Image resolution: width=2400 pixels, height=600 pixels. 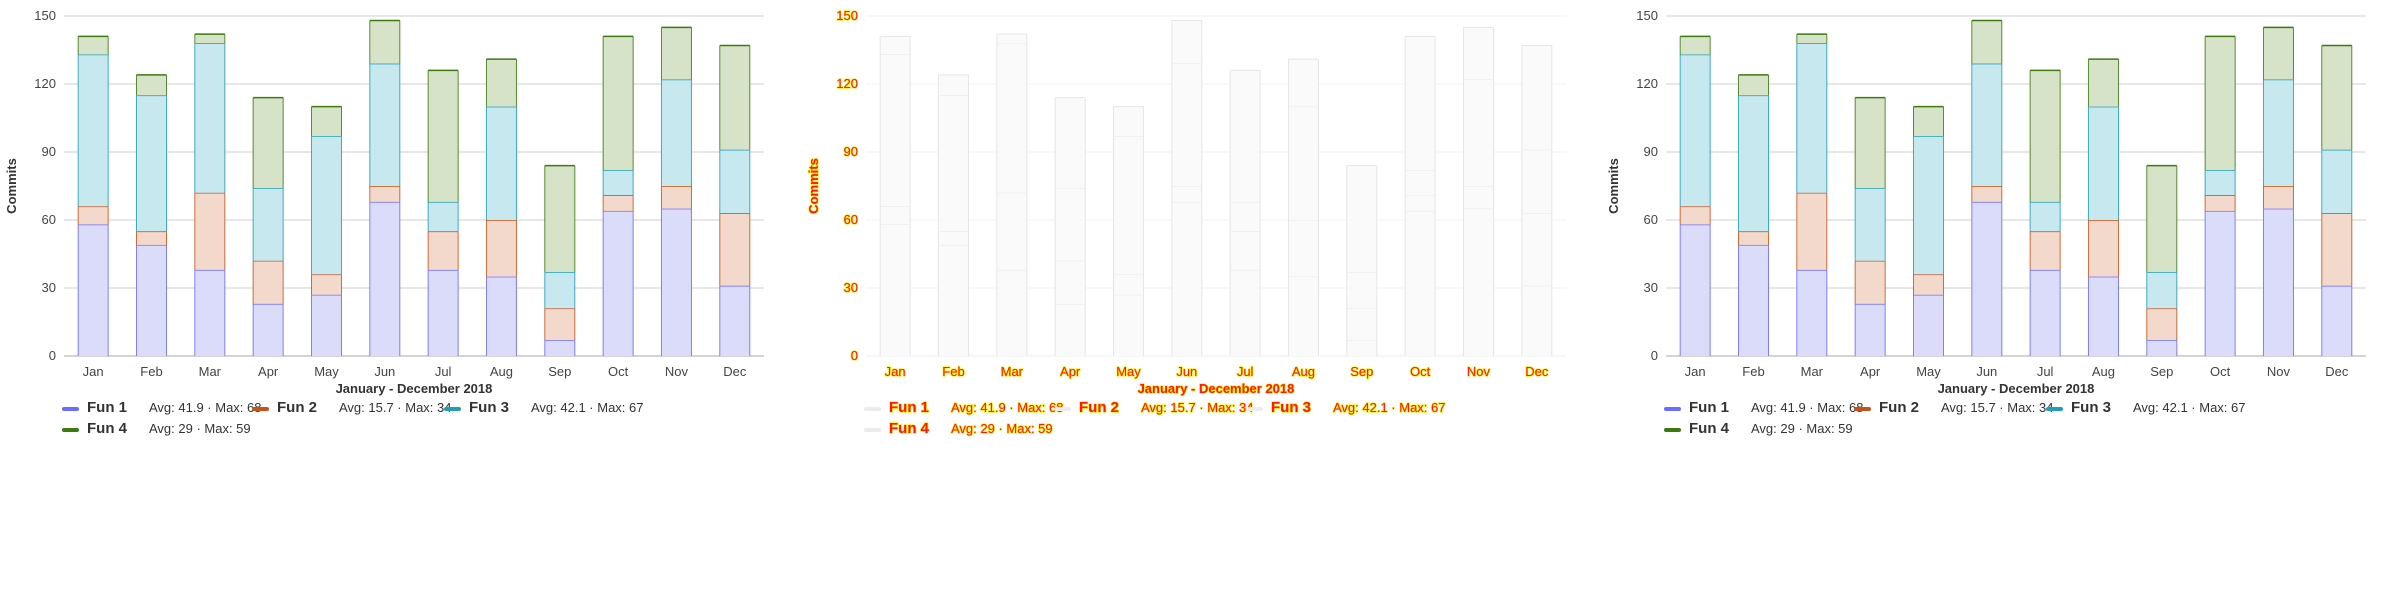 I want to click on y-tick-label: 150, so click(x=1647, y=15).